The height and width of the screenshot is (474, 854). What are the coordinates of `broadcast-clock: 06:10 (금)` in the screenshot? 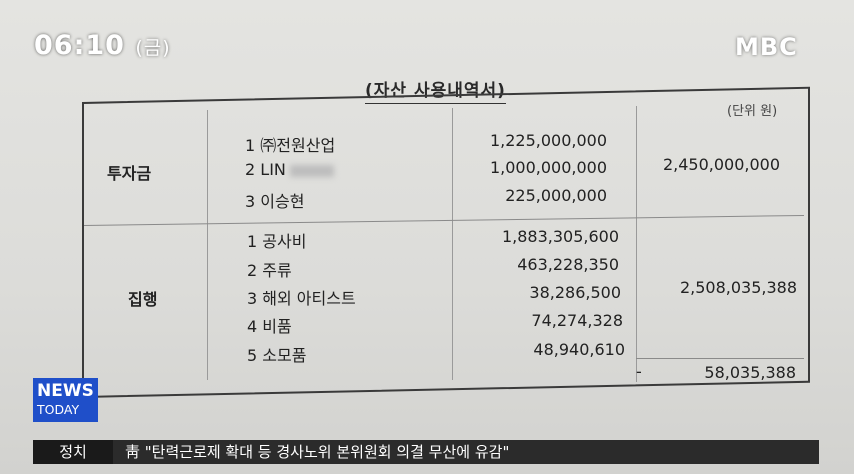 It's located at (102, 45).